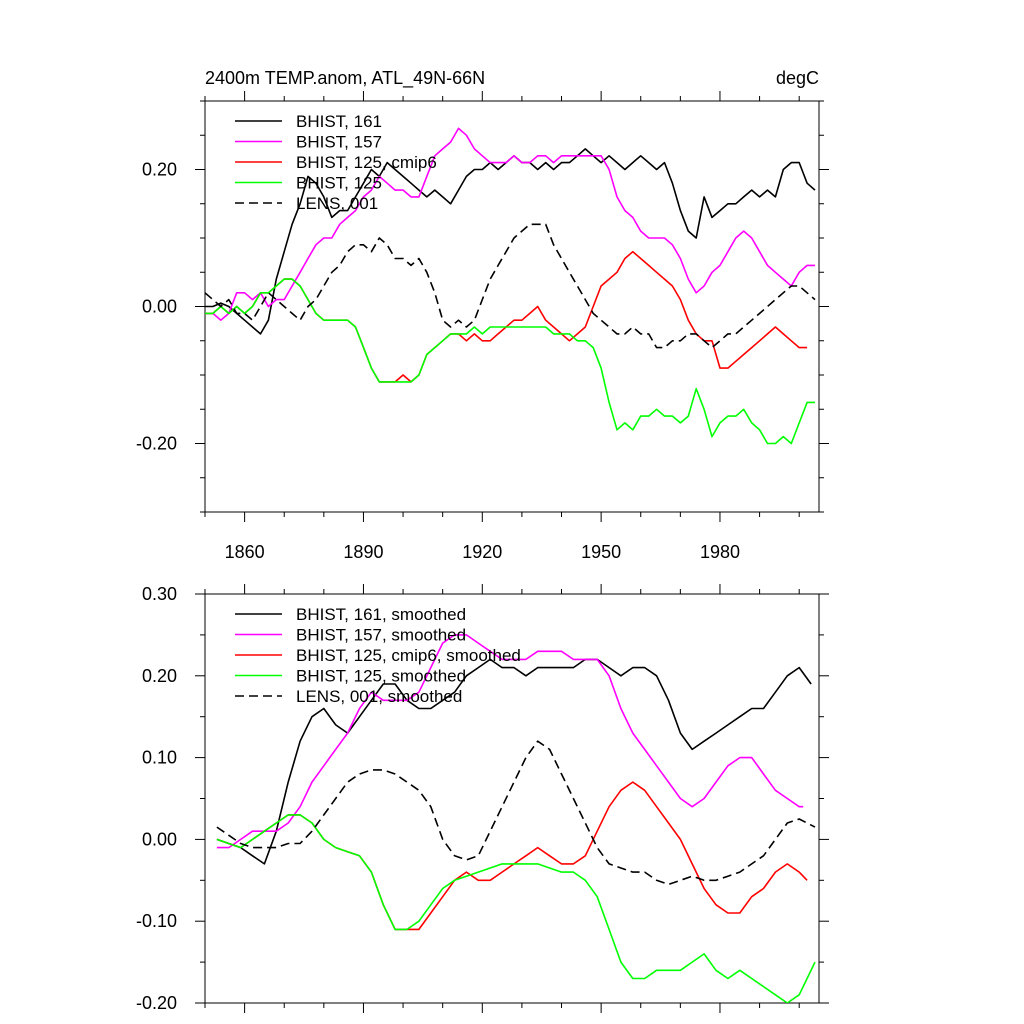 This screenshot has width=1024, height=1024. Describe the element at coordinates (366, 162) in the screenshot. I see `legend-label: BHIST, 125, cmip6` at that location.